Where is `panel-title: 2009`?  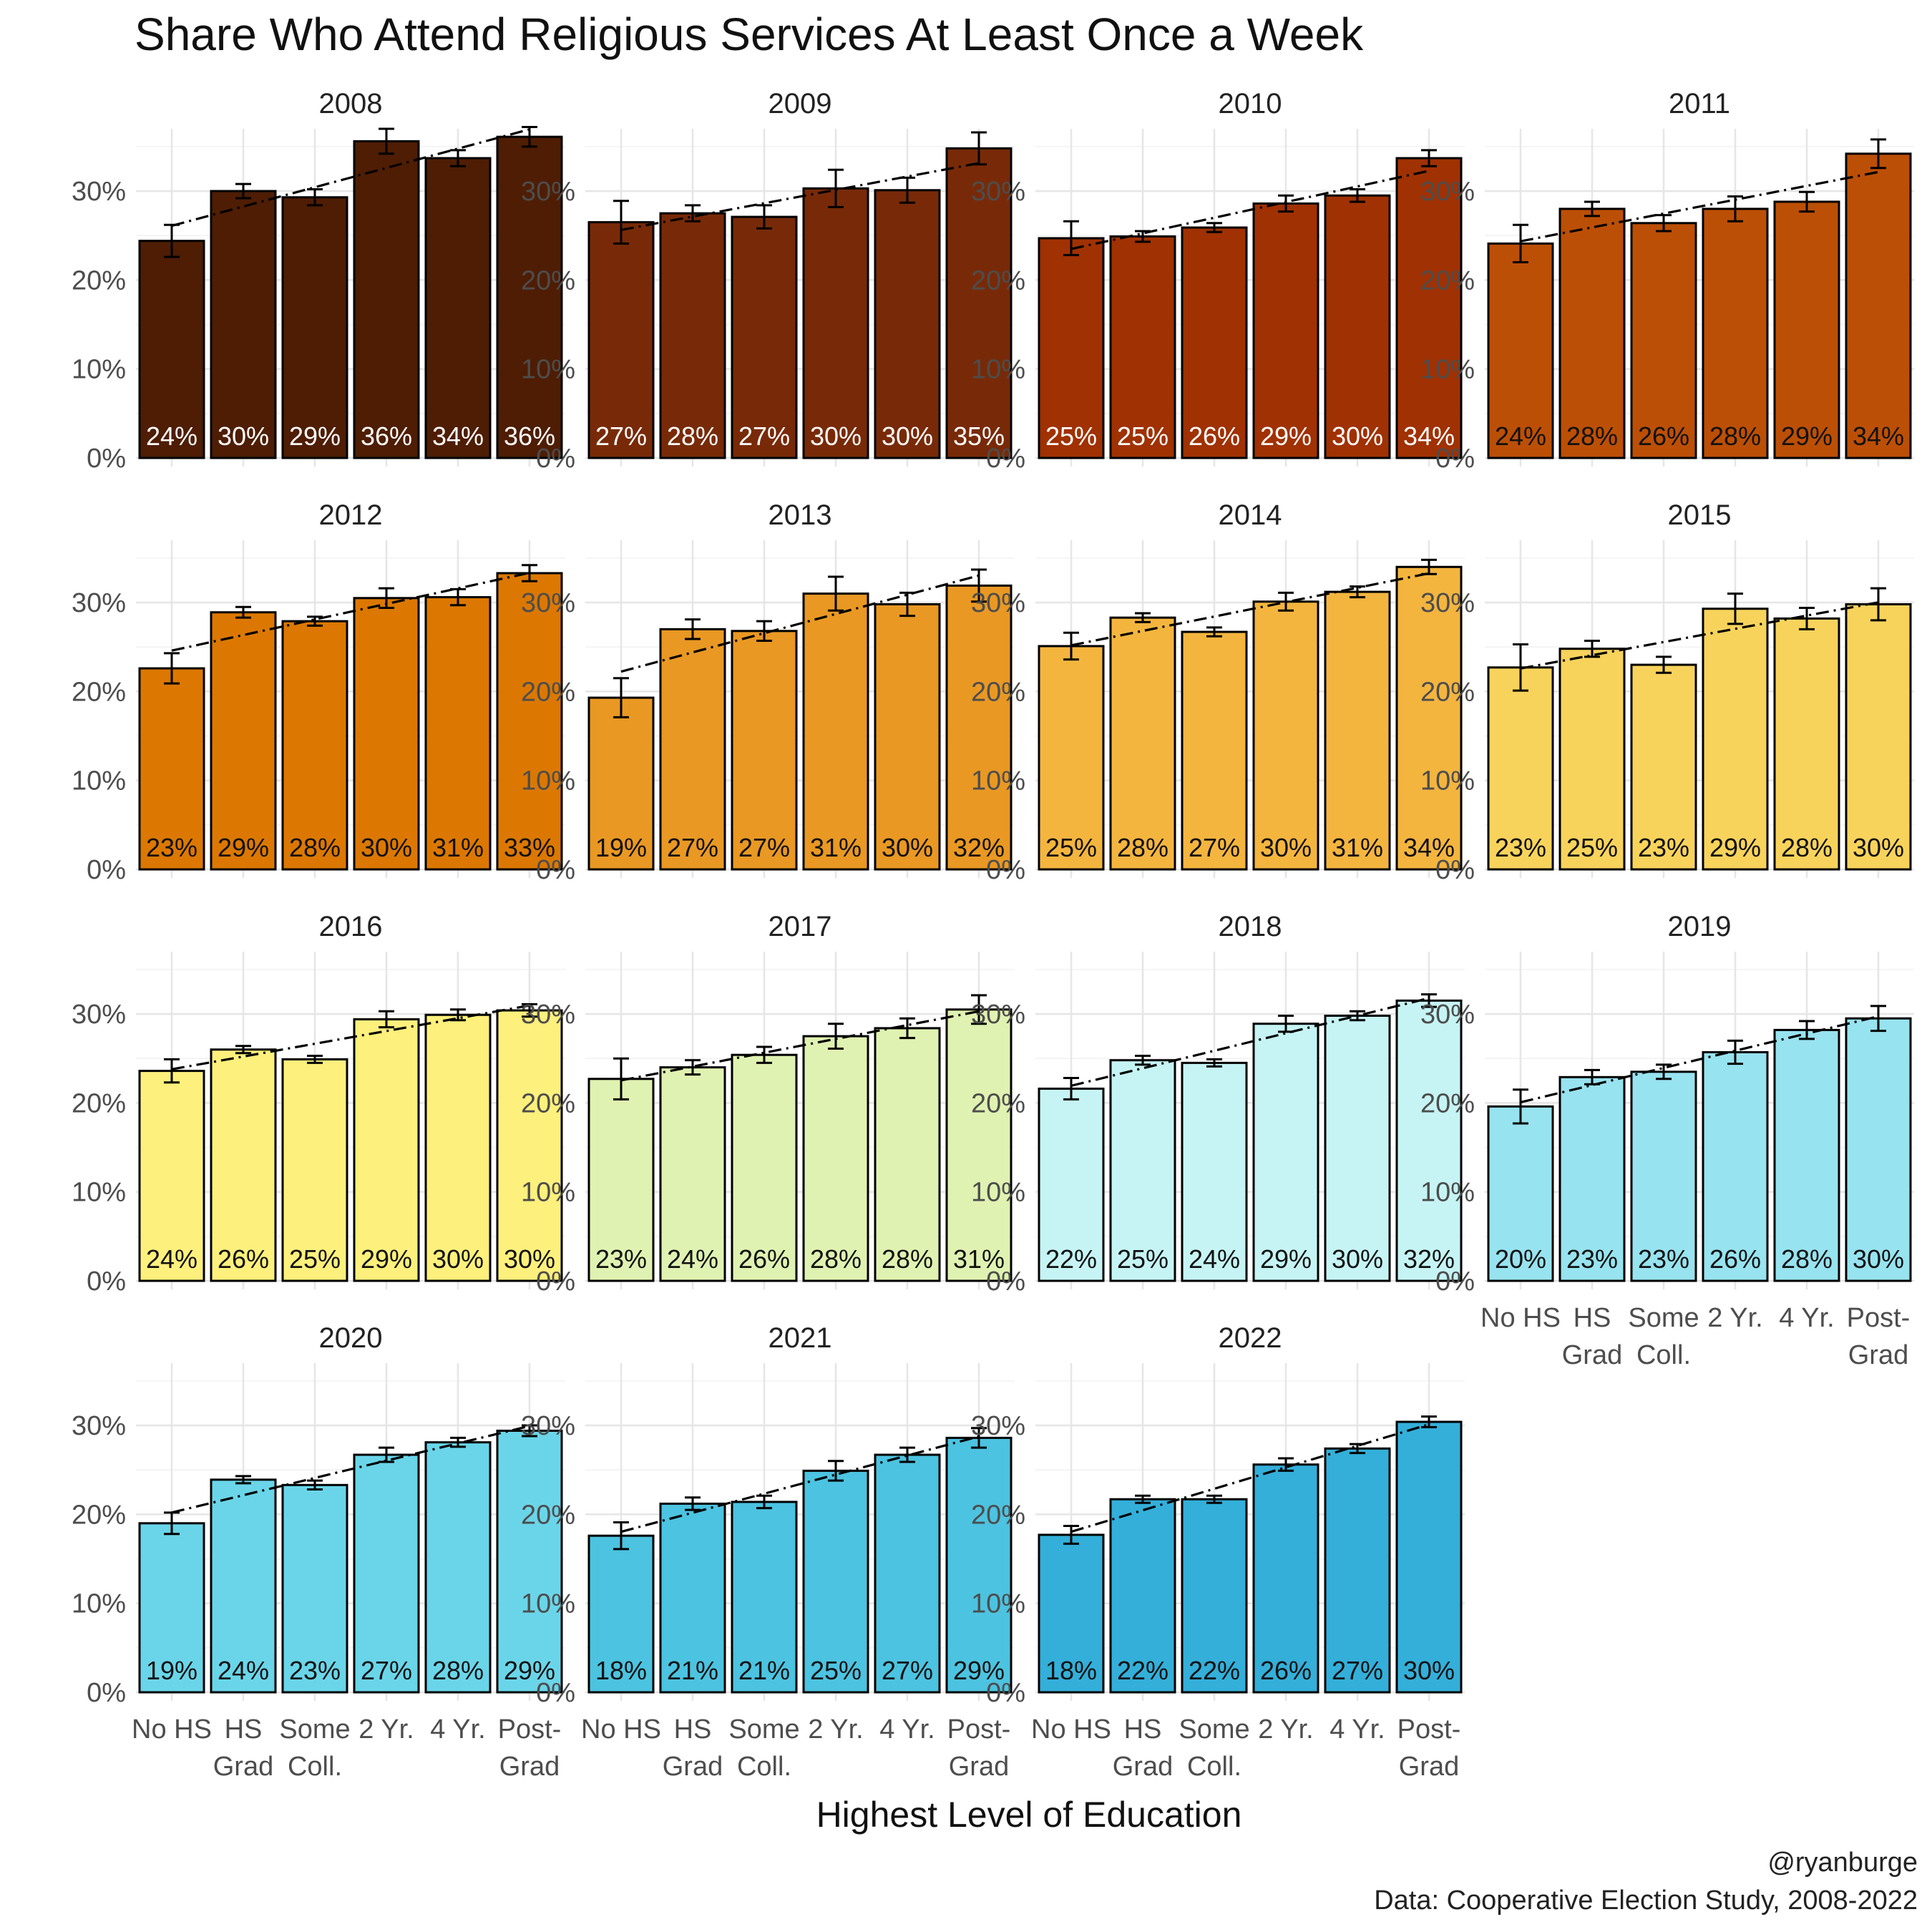 panel-title: 2009 is located at coordinates (800, 103).